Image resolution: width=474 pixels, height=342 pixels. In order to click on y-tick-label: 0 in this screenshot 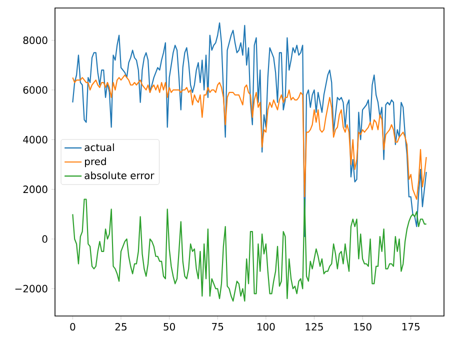, I will do `click(45, 239)`.